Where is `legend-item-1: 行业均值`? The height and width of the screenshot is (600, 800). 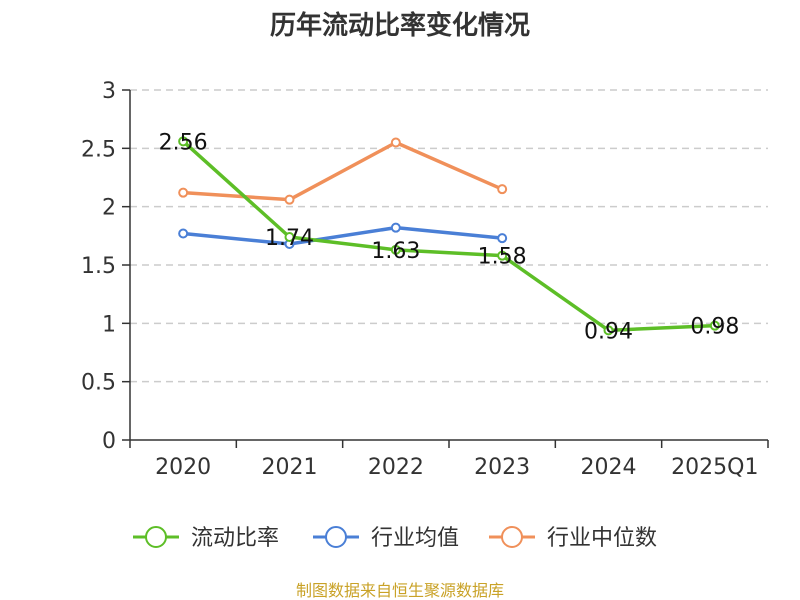 legend-item-1: 行业均值 is located at coordinates (386, 538).